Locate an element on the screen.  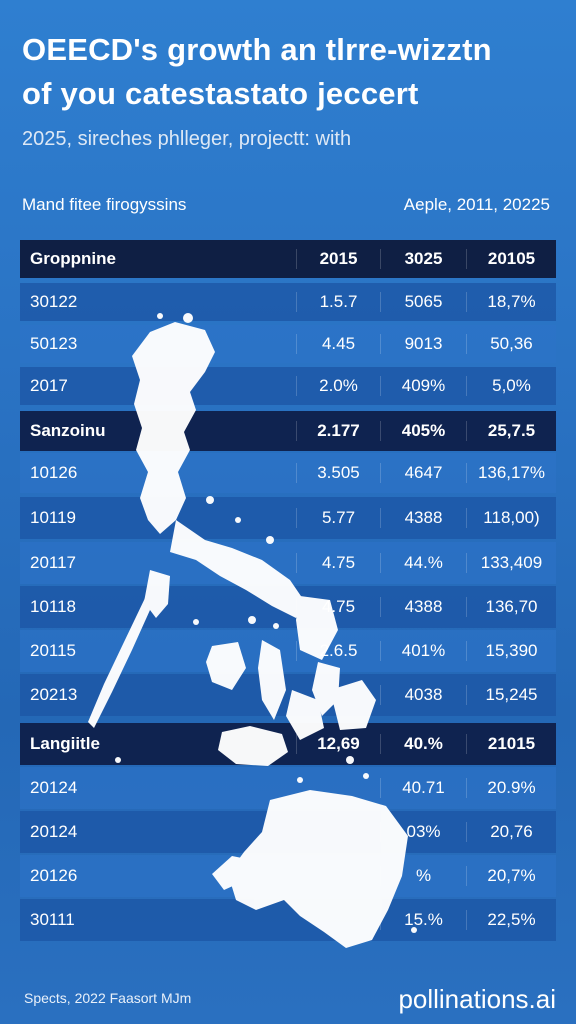
row-value: 2.6.5 is located at coordinates (338, 651).